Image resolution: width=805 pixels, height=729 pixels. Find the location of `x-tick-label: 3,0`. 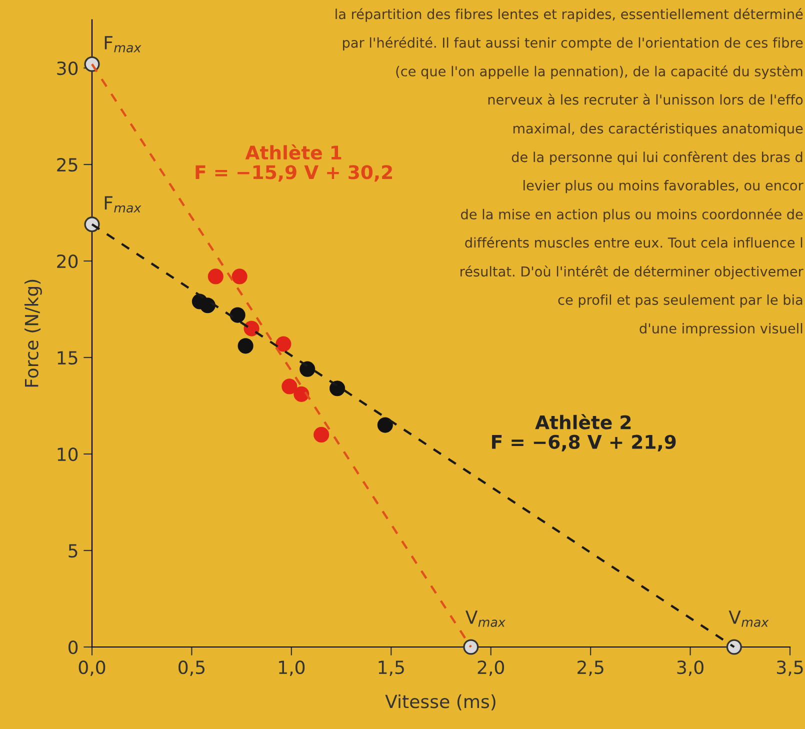

x-tick-label: 3,0 is located at coordinates (690, 668).